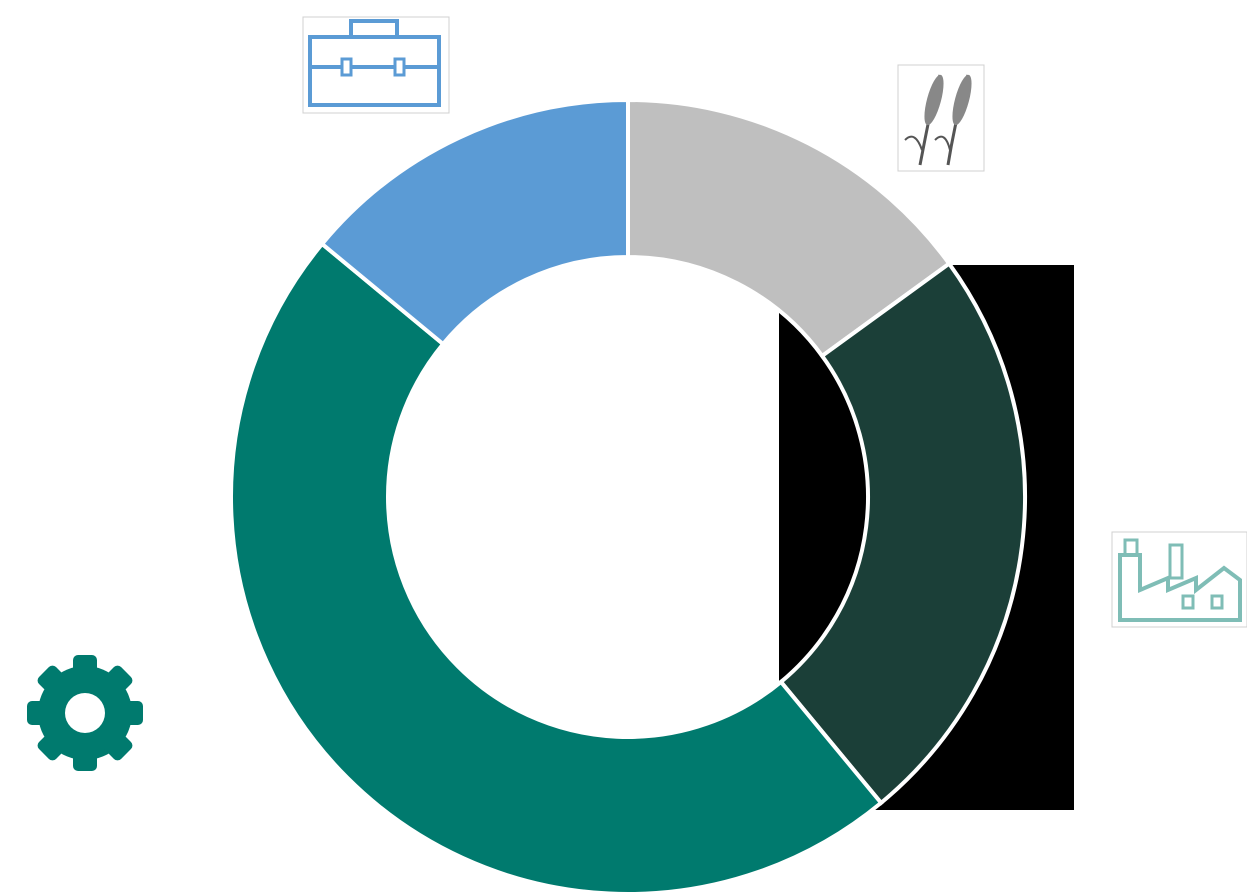 The height and width of the screenshot is (894, 1247). What do you see at coordinates (1179, 579) in the screenshot?
I see `factory-icon` at bounding box center [1179, 579].